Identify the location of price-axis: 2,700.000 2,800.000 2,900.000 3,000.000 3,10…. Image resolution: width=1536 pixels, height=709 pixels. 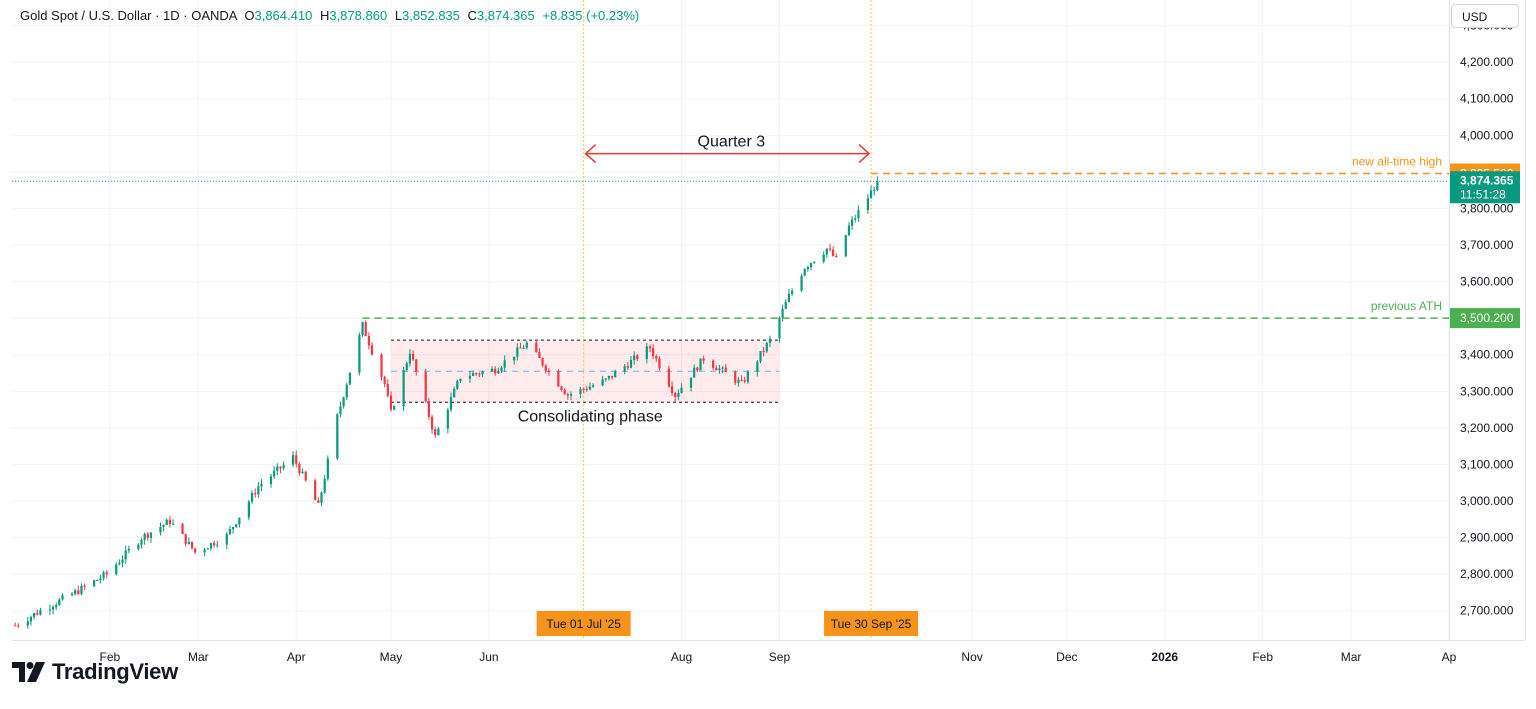
(1492, 352).